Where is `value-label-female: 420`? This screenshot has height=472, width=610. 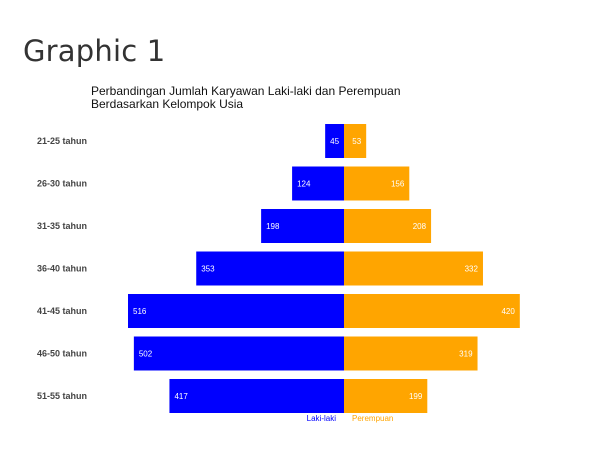
value-label-female: 420 is located at coordinates (508, 311).